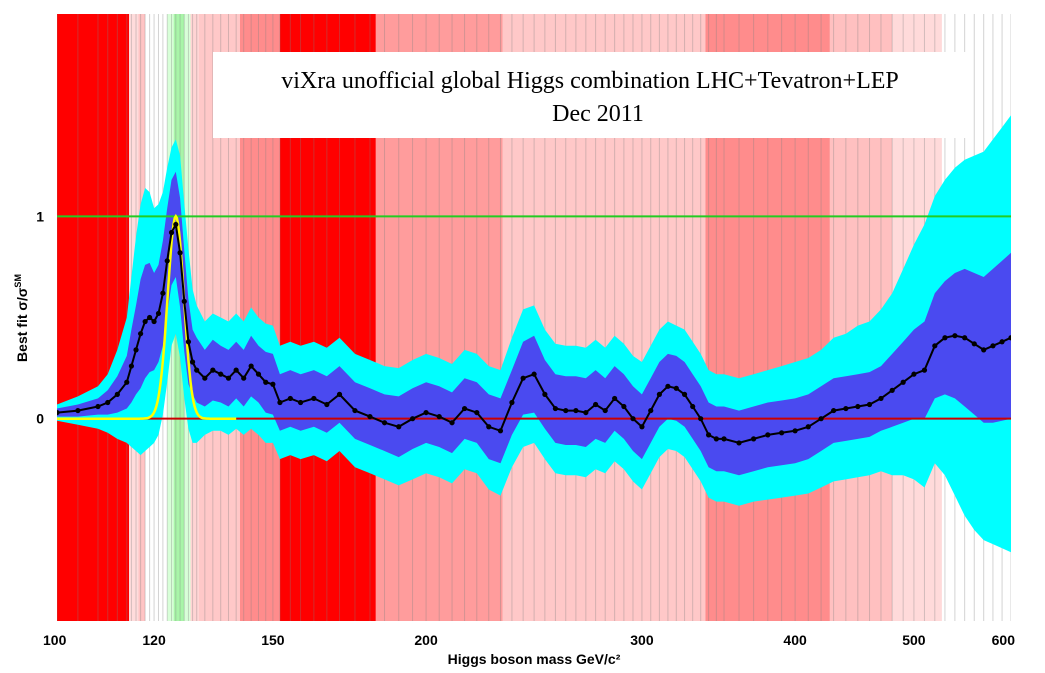  I want to click on y-tick-label-0: 0, so click(40, 419).